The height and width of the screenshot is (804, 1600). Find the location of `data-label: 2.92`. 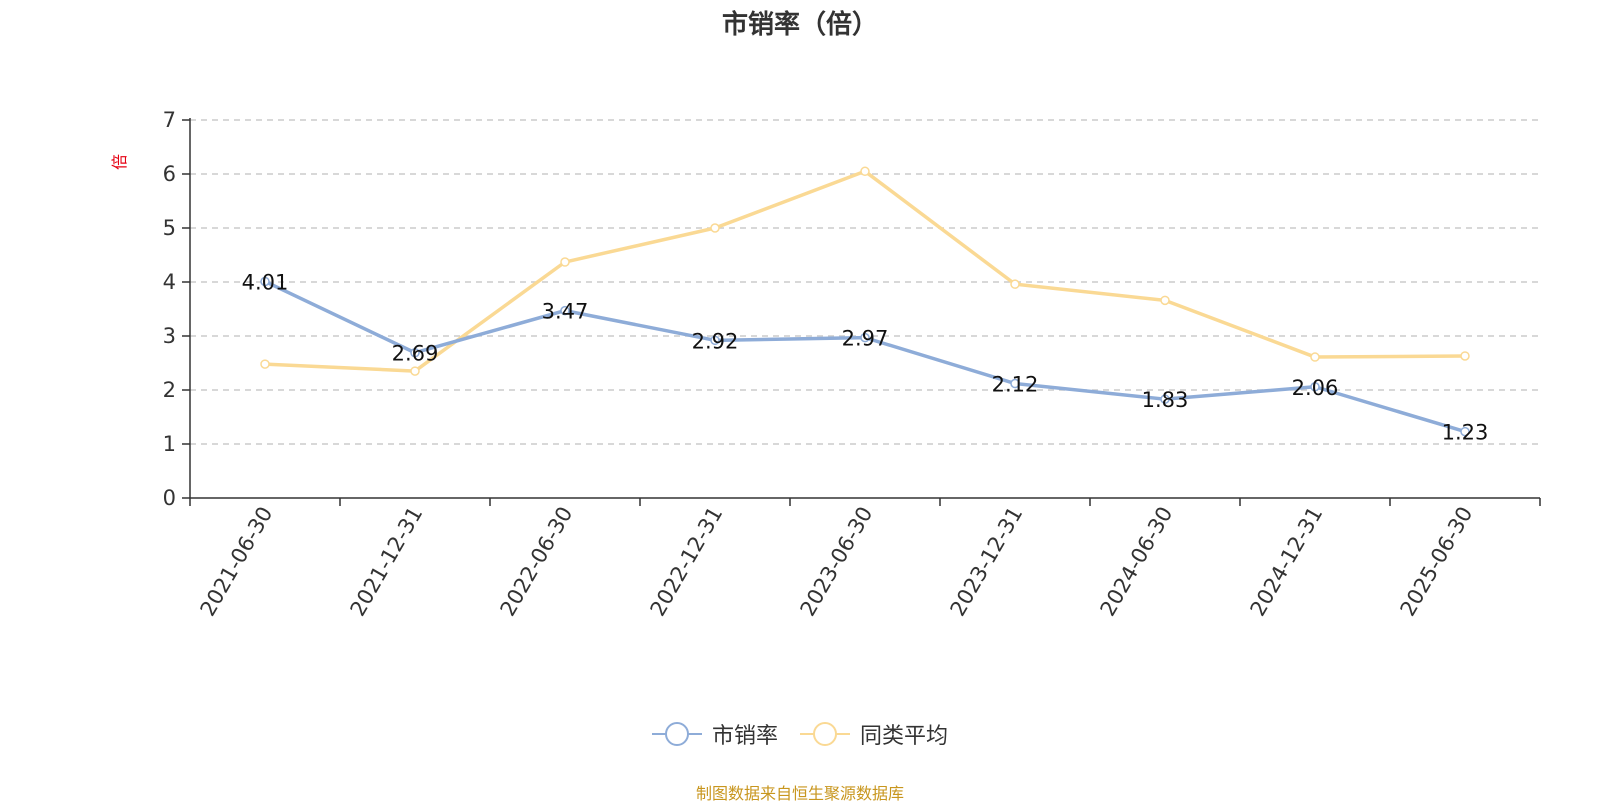

data-label: 2.92 is located at coordinates (715, 341).